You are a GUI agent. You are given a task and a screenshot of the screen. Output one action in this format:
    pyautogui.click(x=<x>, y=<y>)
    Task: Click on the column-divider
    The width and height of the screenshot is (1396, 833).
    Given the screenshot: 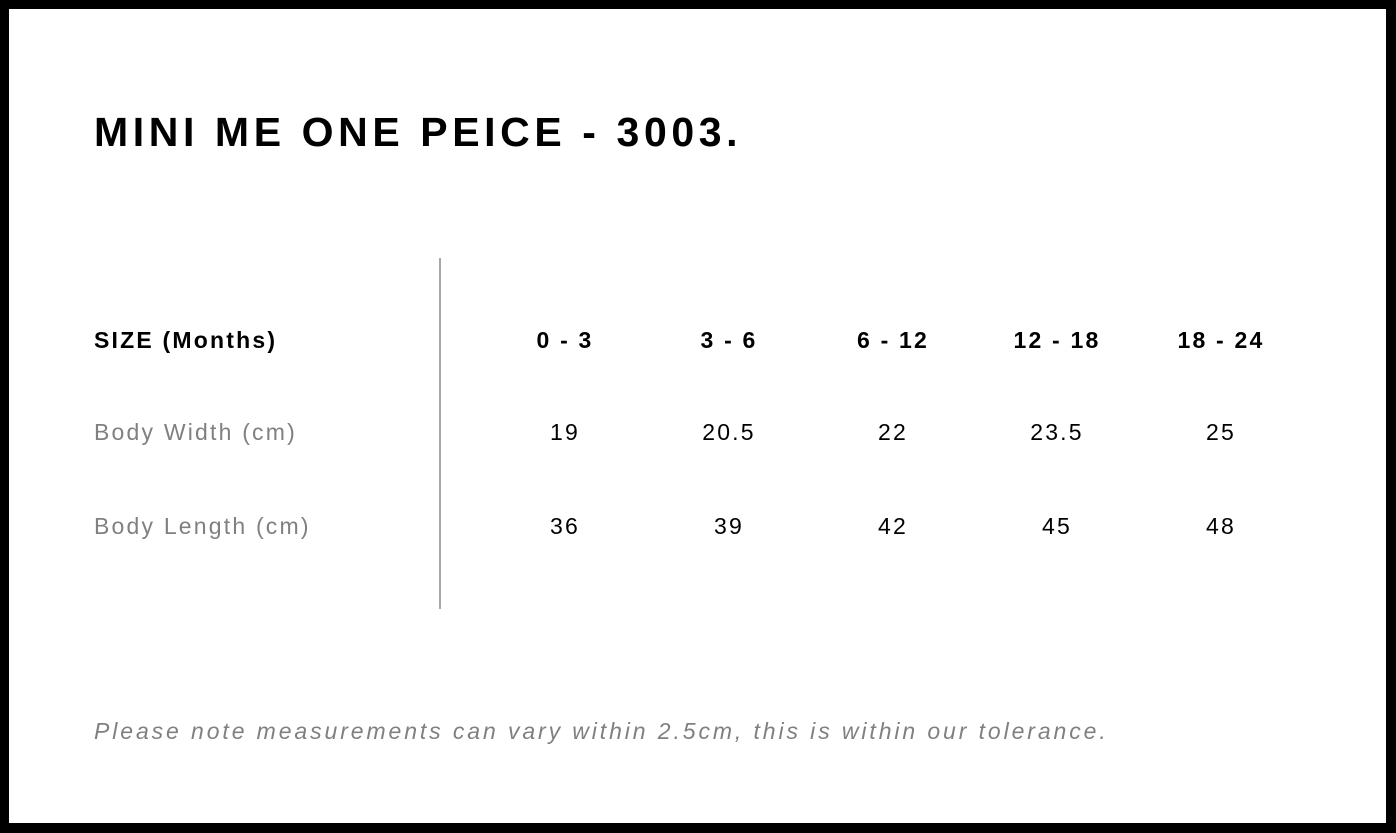 What is the action you would take?
    pyautogui.click(x=440, y=433)
    